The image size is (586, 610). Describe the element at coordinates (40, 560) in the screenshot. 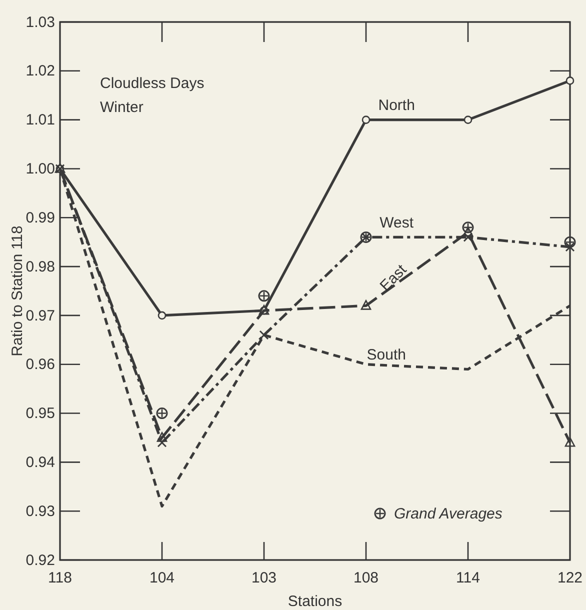

I see `y-tick-label: 0.92` at that location.